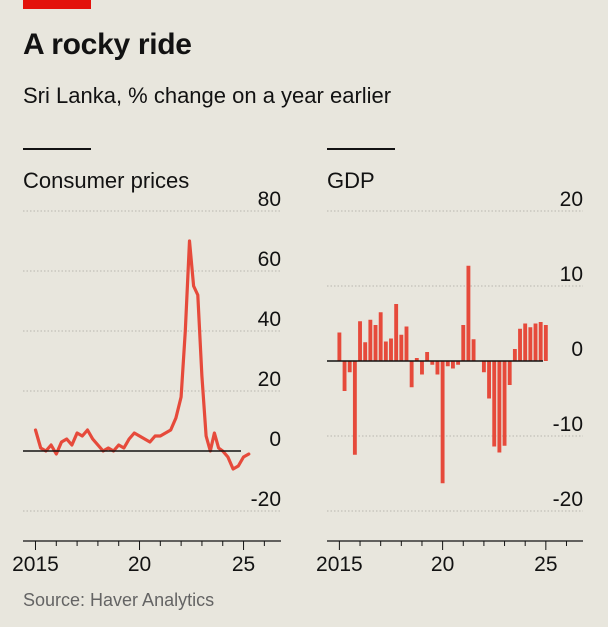 The image size is (608, 627). What do you see at coordinates (442, 564) in the screenshot?
I see `gdp-x-tick-label: 20` at bounding box center [442, 564].